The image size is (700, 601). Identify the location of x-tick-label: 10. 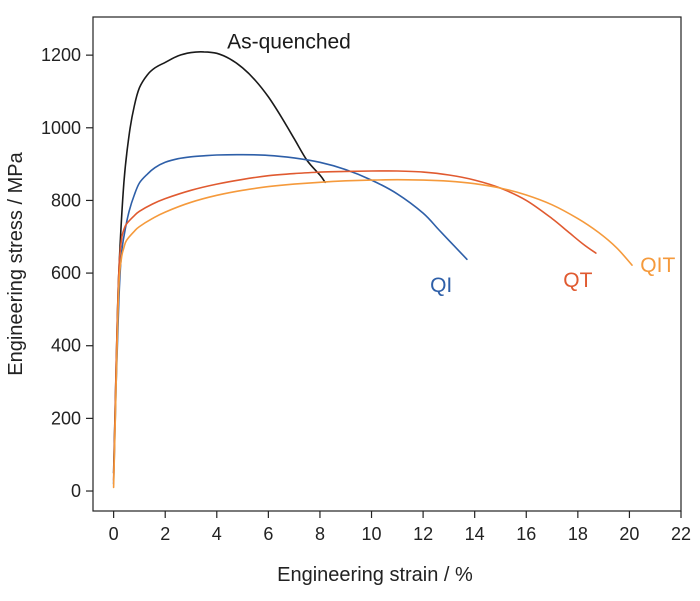
(372, 534).